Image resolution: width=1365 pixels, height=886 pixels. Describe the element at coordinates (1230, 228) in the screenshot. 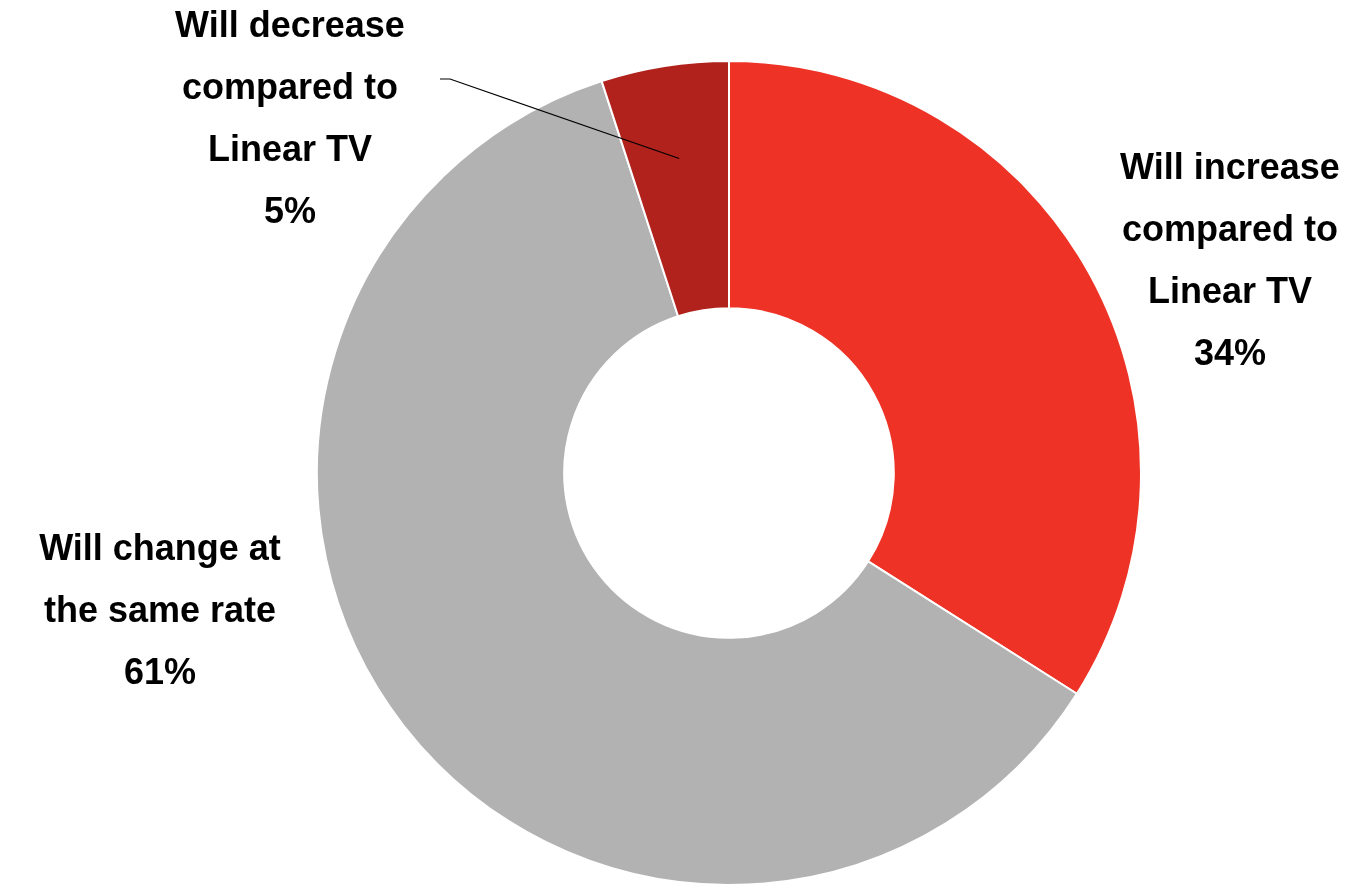

I see `slice-label: Will increase compared to Linear TV` at that location.